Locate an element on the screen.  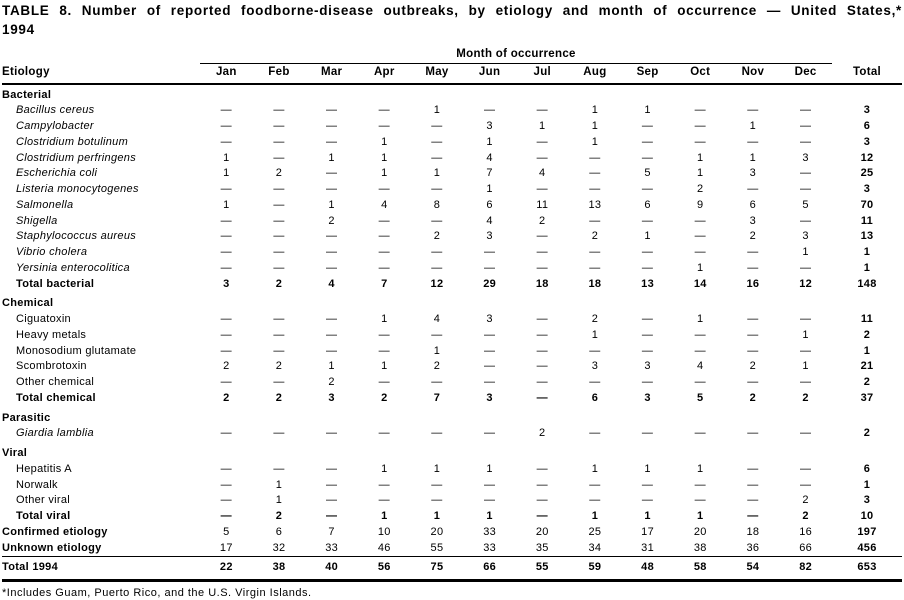
row-label: Heavy metals is located at coordinates (51, 334).